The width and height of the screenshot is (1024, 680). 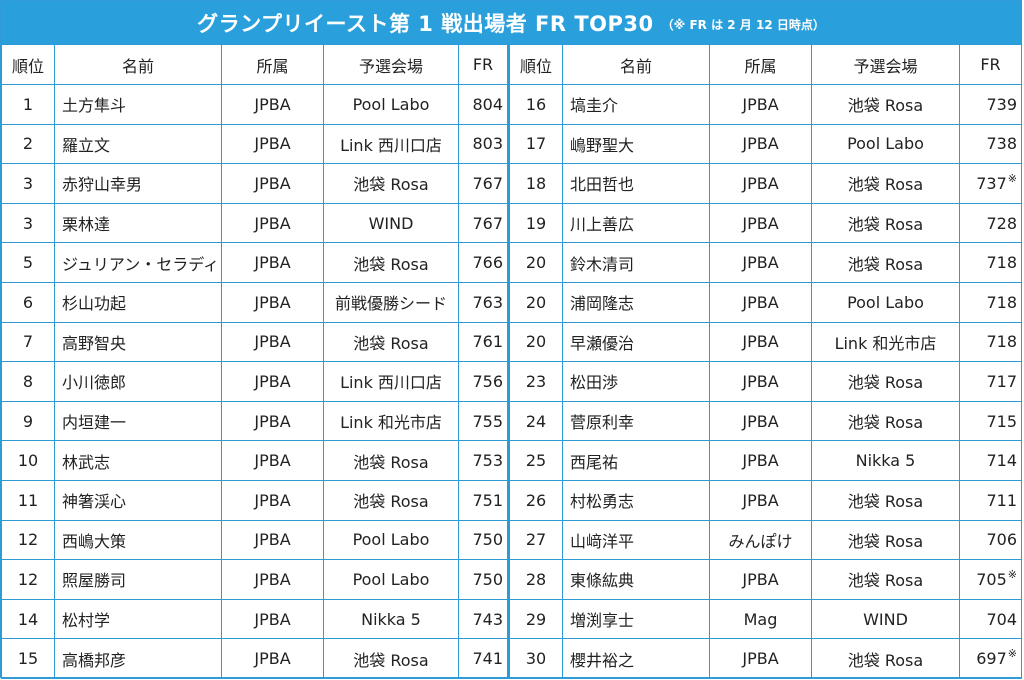 I want to click on header-row: 順位 名前 所属 予選会場 FR 順位 名前 所属 予選会場 FR, so click(x=511, y=64).